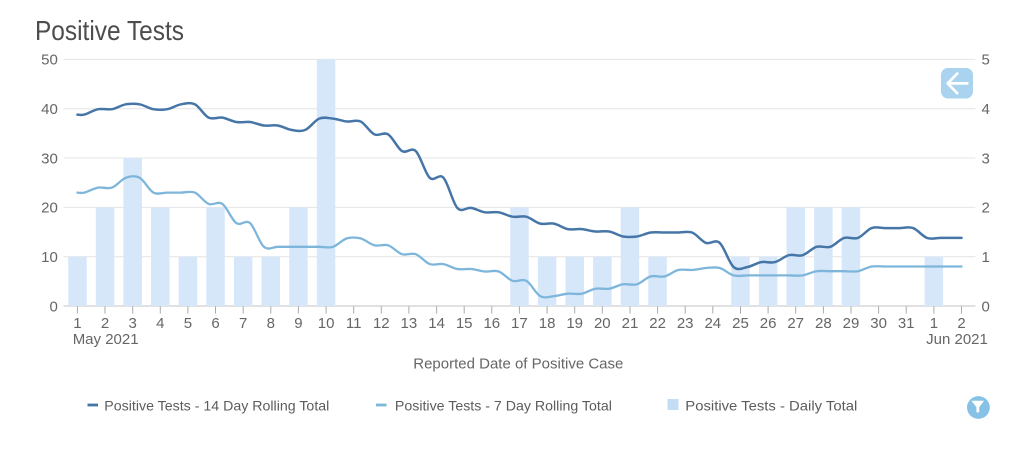 This screenshot has width=1022, height=452. Describe the element at coordinates (106, 339) in the screenshot. I see `svg-text: May 2021` at that location.